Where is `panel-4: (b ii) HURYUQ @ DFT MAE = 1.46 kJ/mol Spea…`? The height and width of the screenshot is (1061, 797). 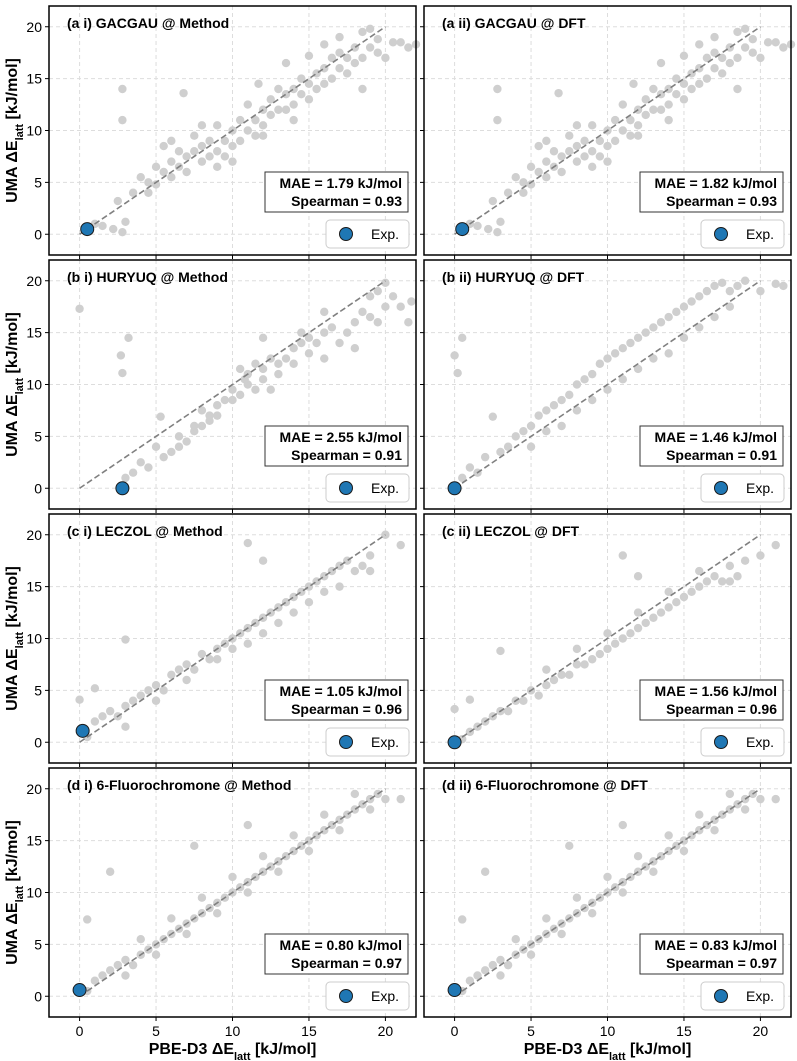
panel-4: (b ii) HURYUQ @ DFT MAE = 1.46 kJ/mol Spea… is located at coordinates (606, 386).